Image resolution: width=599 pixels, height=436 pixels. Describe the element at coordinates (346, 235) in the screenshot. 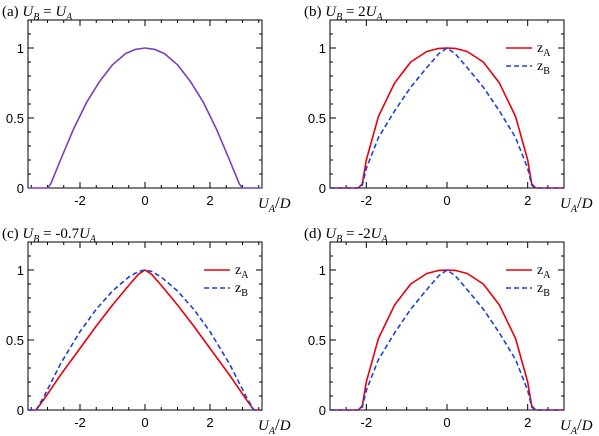

I see `panel-title: (d) UB = -2UA` at that location.